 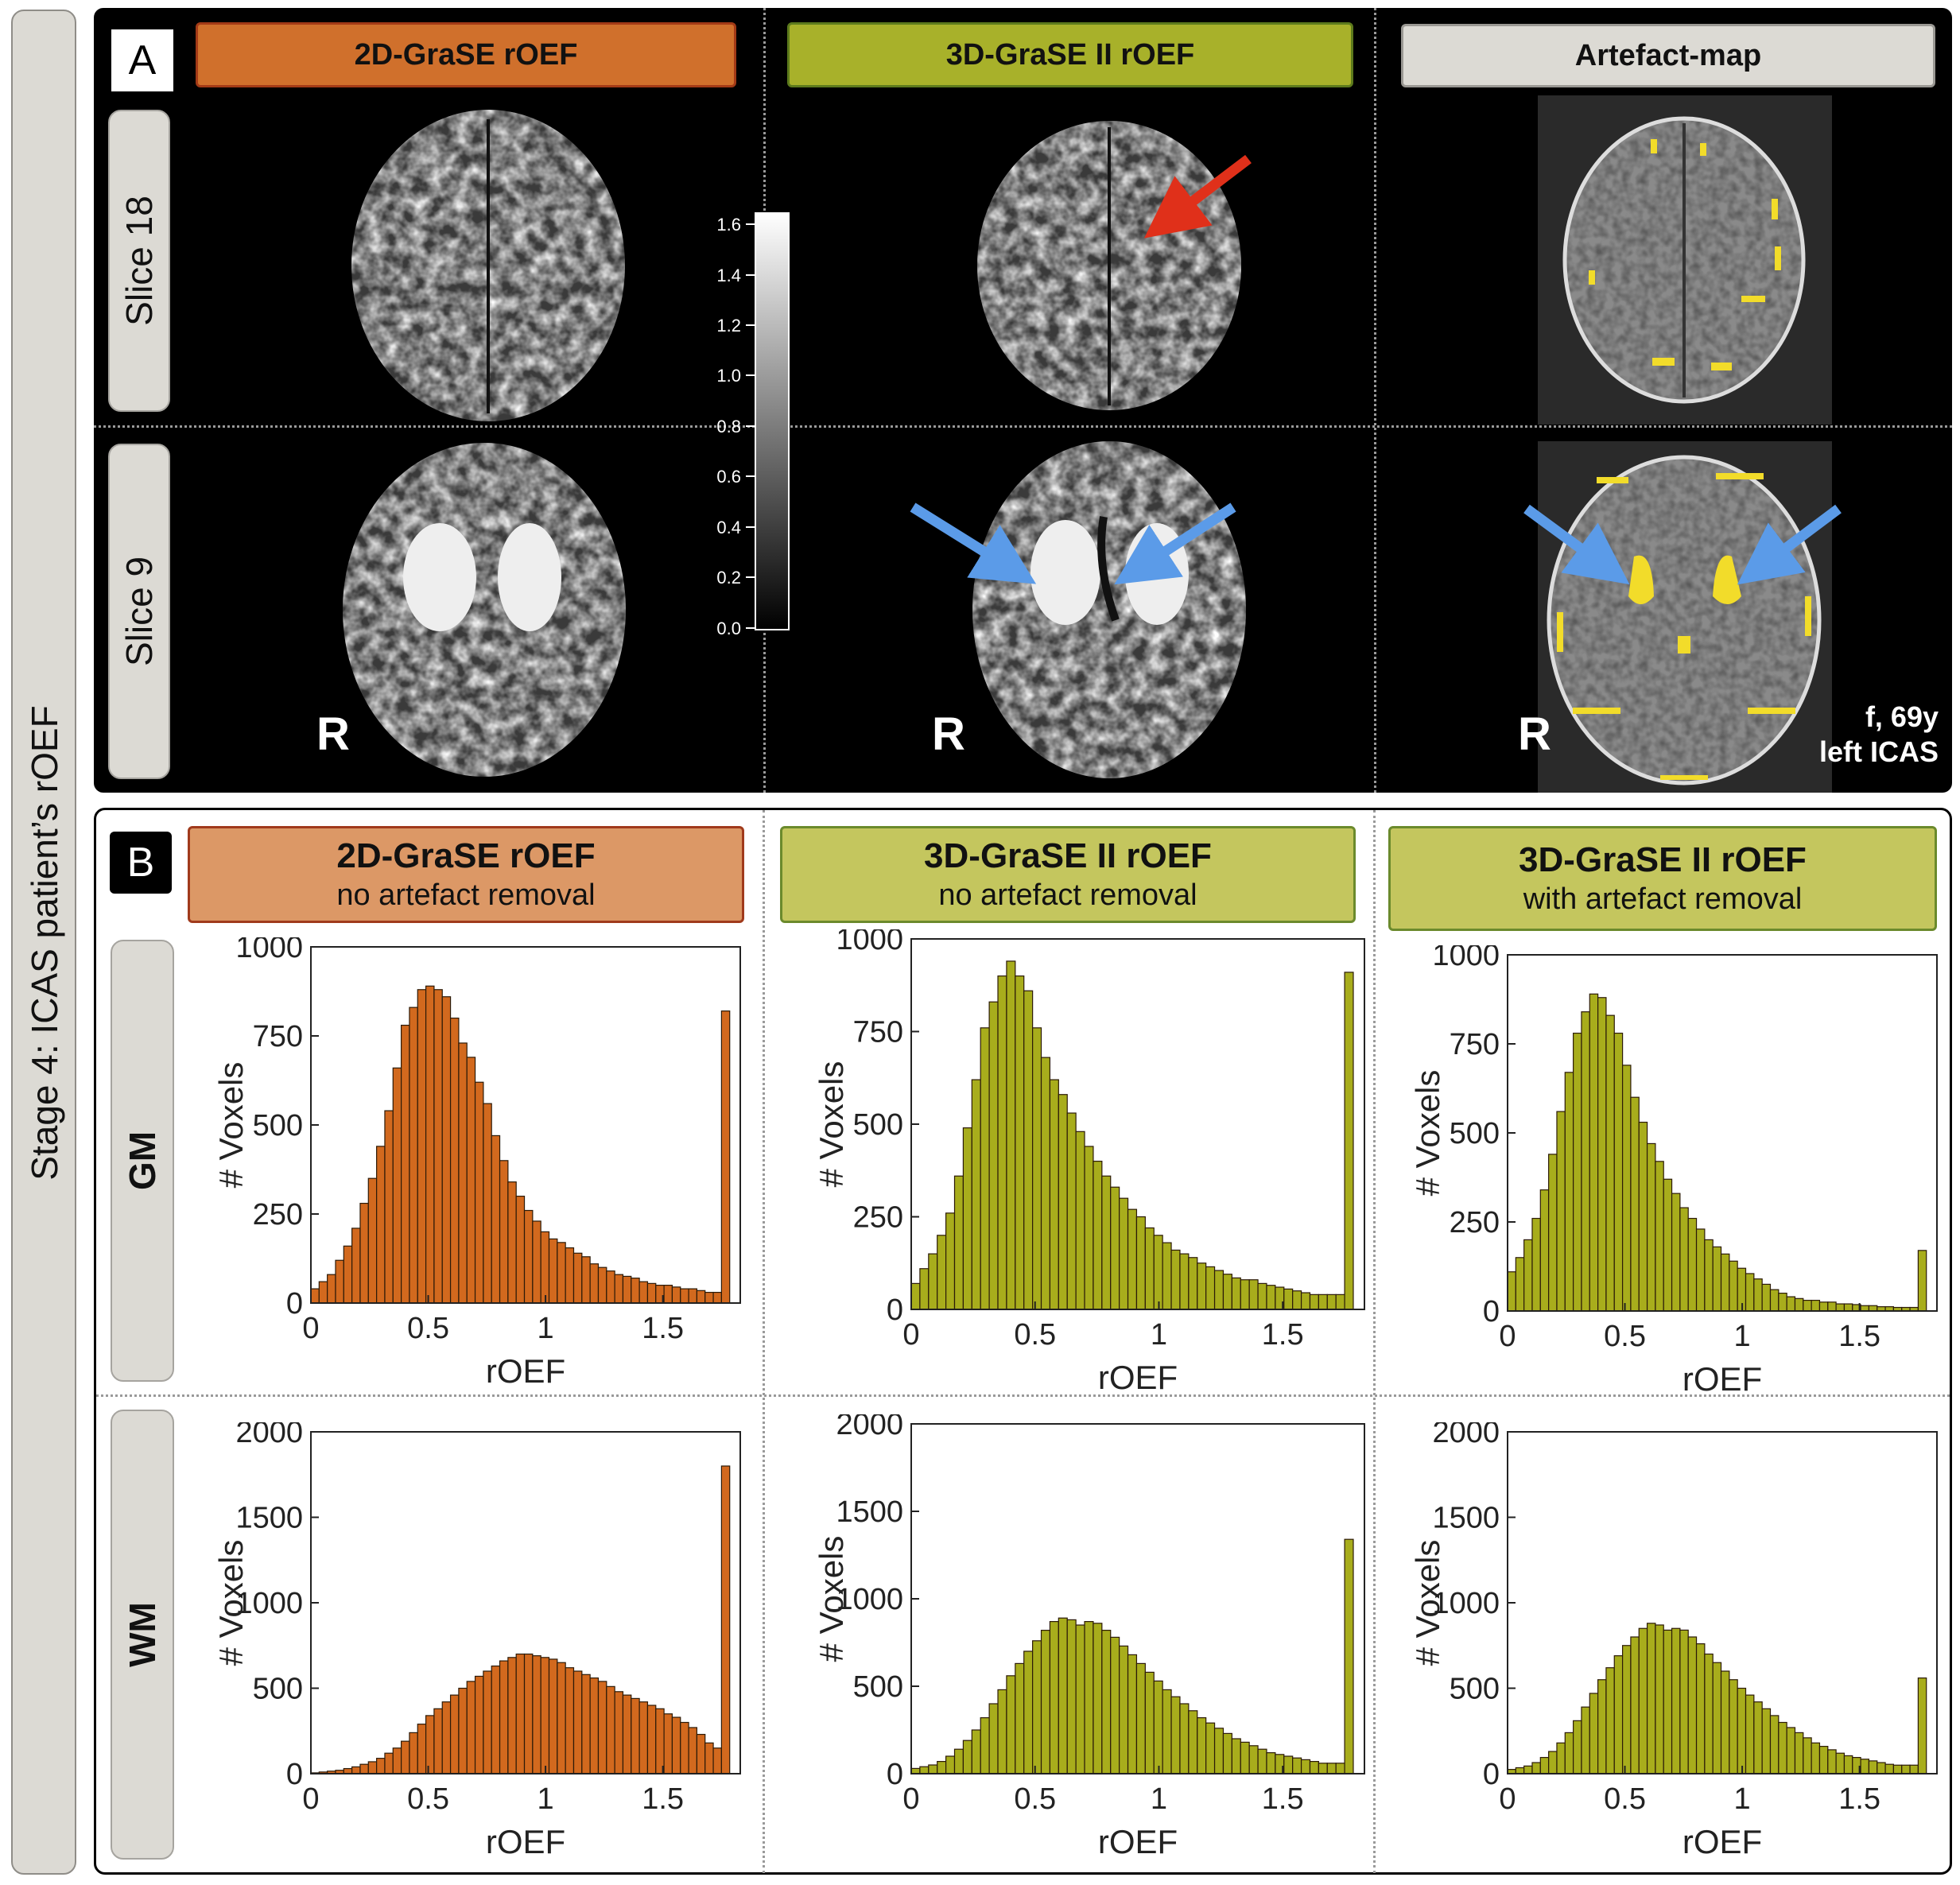 What do you see at coordinates (1507, 1336) in the screenshot?
I see `x-tick-label: 0` at bounding box center [1507, 1336].